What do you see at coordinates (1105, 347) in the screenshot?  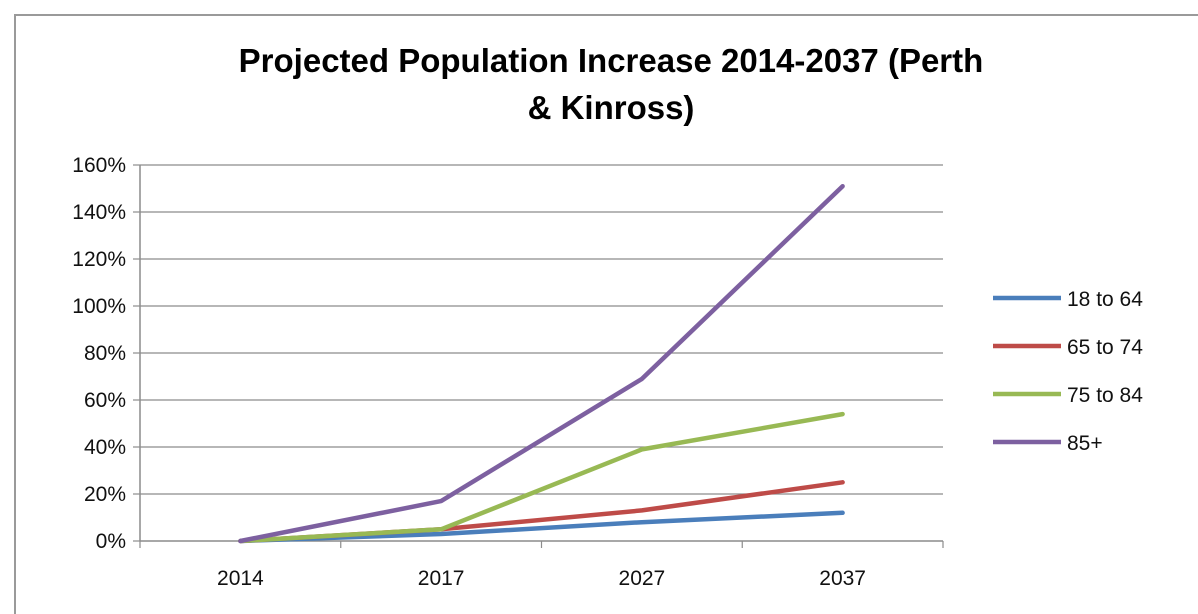 I see `legend-label: 65 to 74` at bounding box center [1105, 347].